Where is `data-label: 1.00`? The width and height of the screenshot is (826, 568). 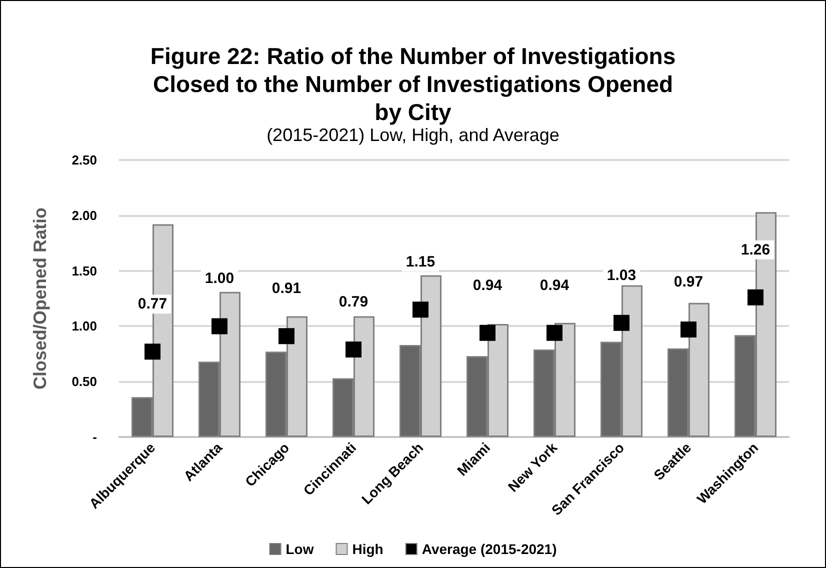
data-label: 1.00 is located at coordinates (219, 279).